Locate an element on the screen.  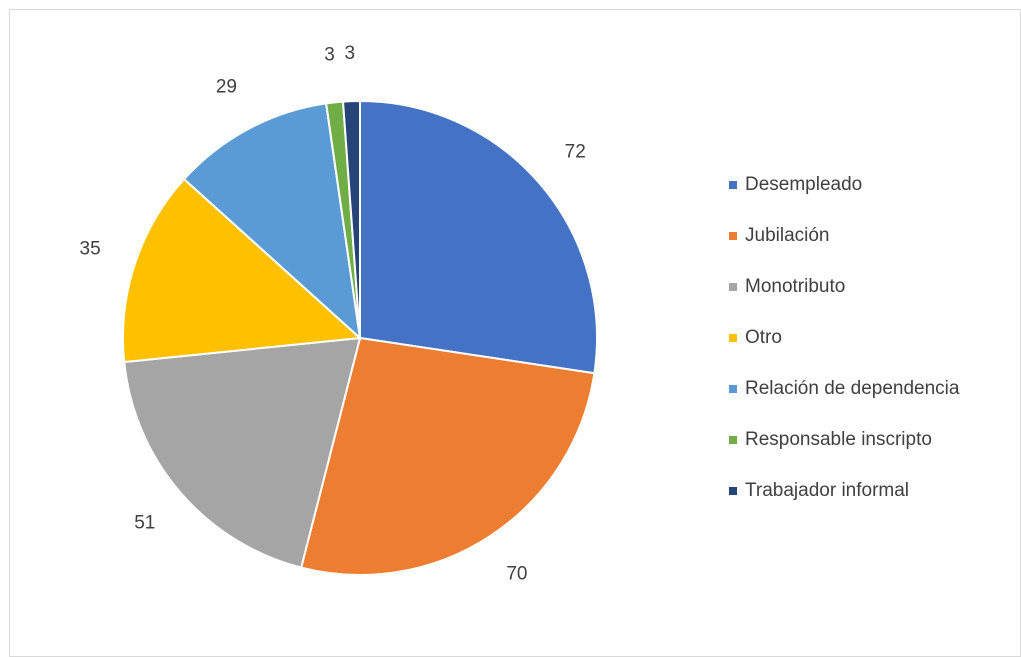
legend-label: Jubilación is located at coordinates (787, 235).